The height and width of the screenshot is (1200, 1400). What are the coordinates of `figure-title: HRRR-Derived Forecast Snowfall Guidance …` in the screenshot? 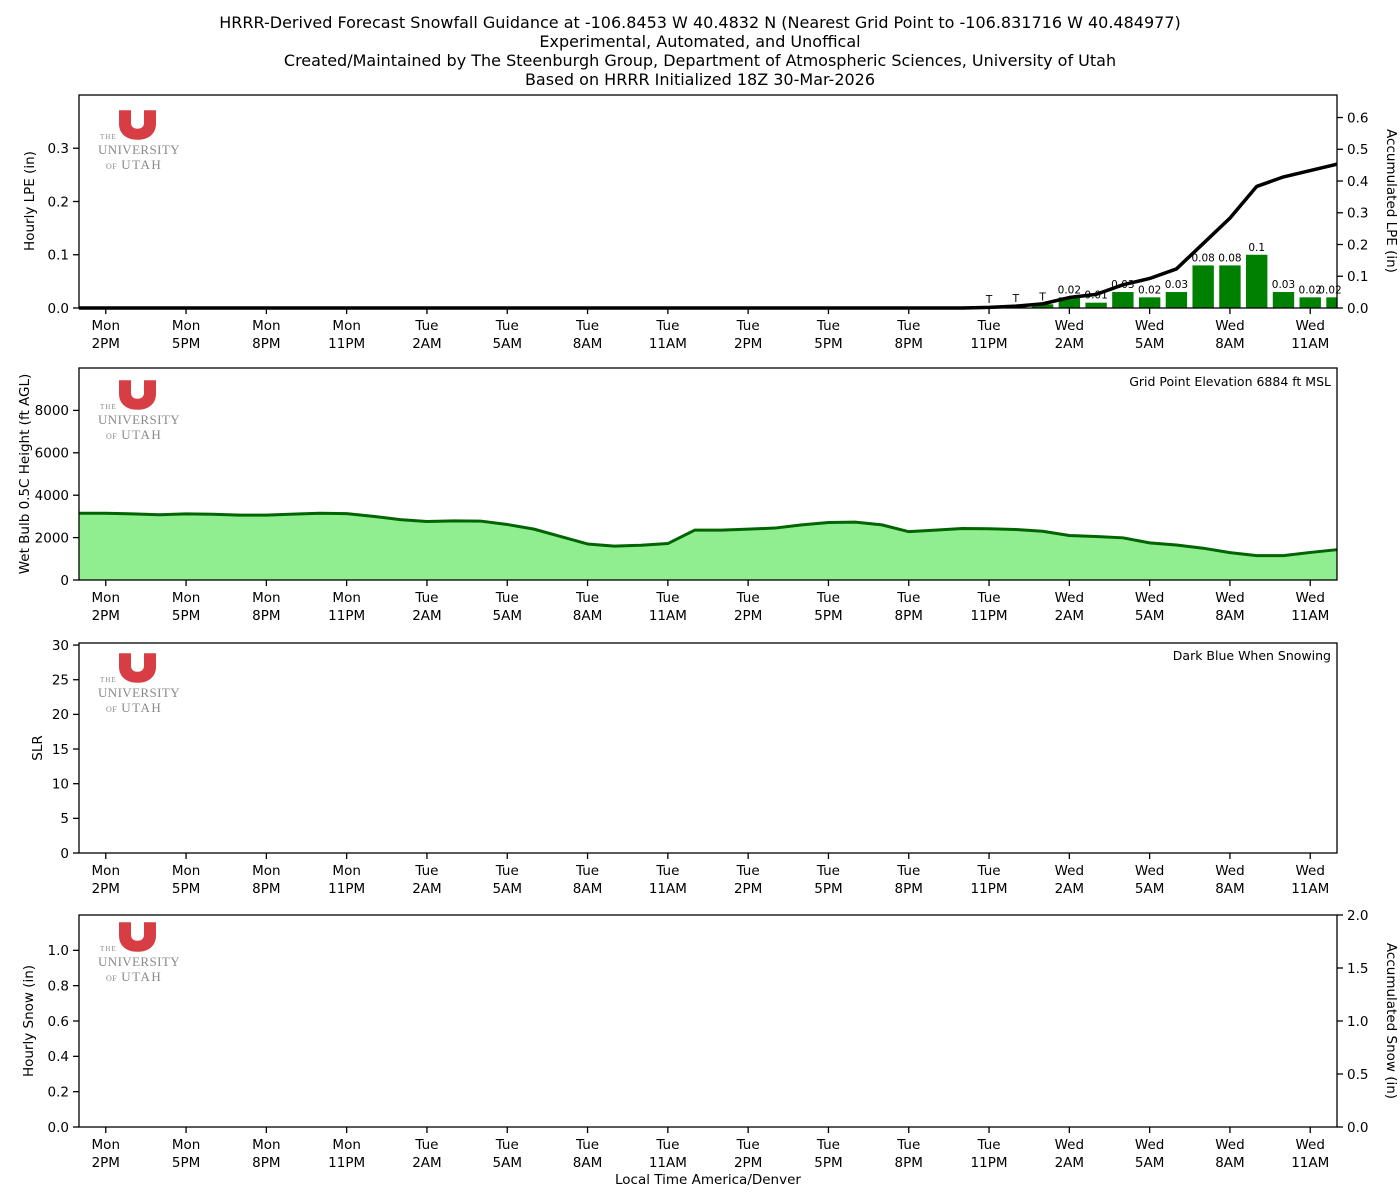 It's located at (700, 51).